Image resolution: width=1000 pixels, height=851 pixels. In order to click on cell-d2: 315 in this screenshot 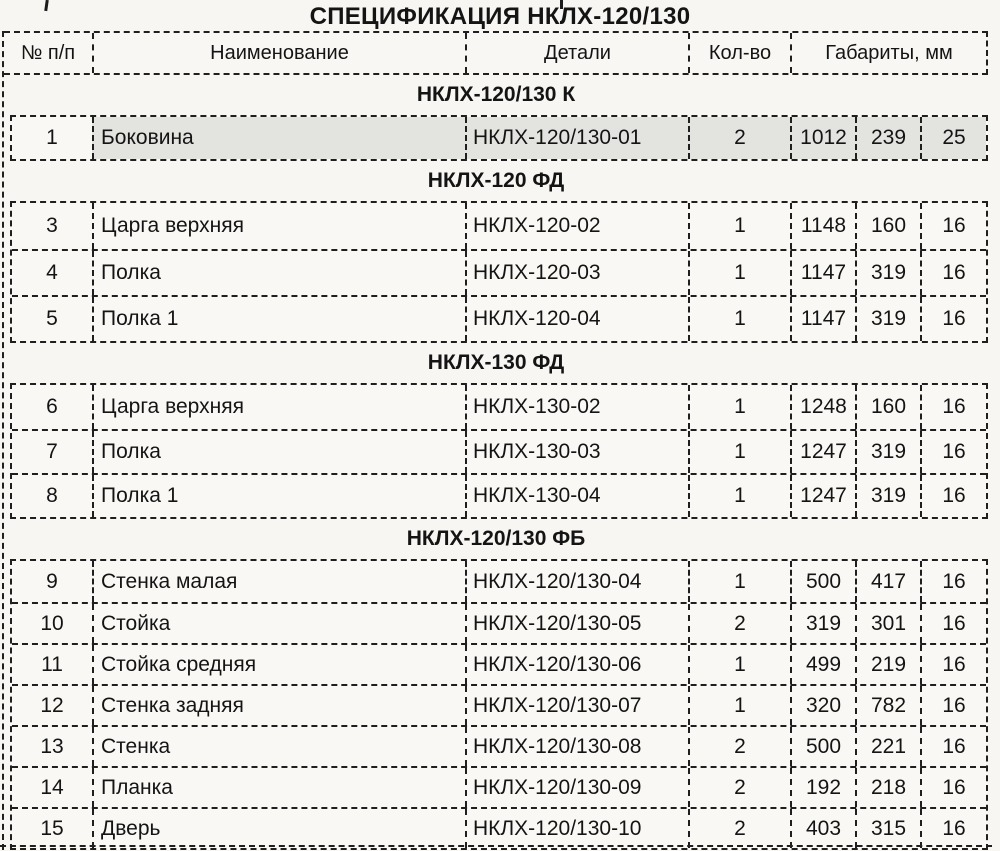, I will do `click(887, 828)`.